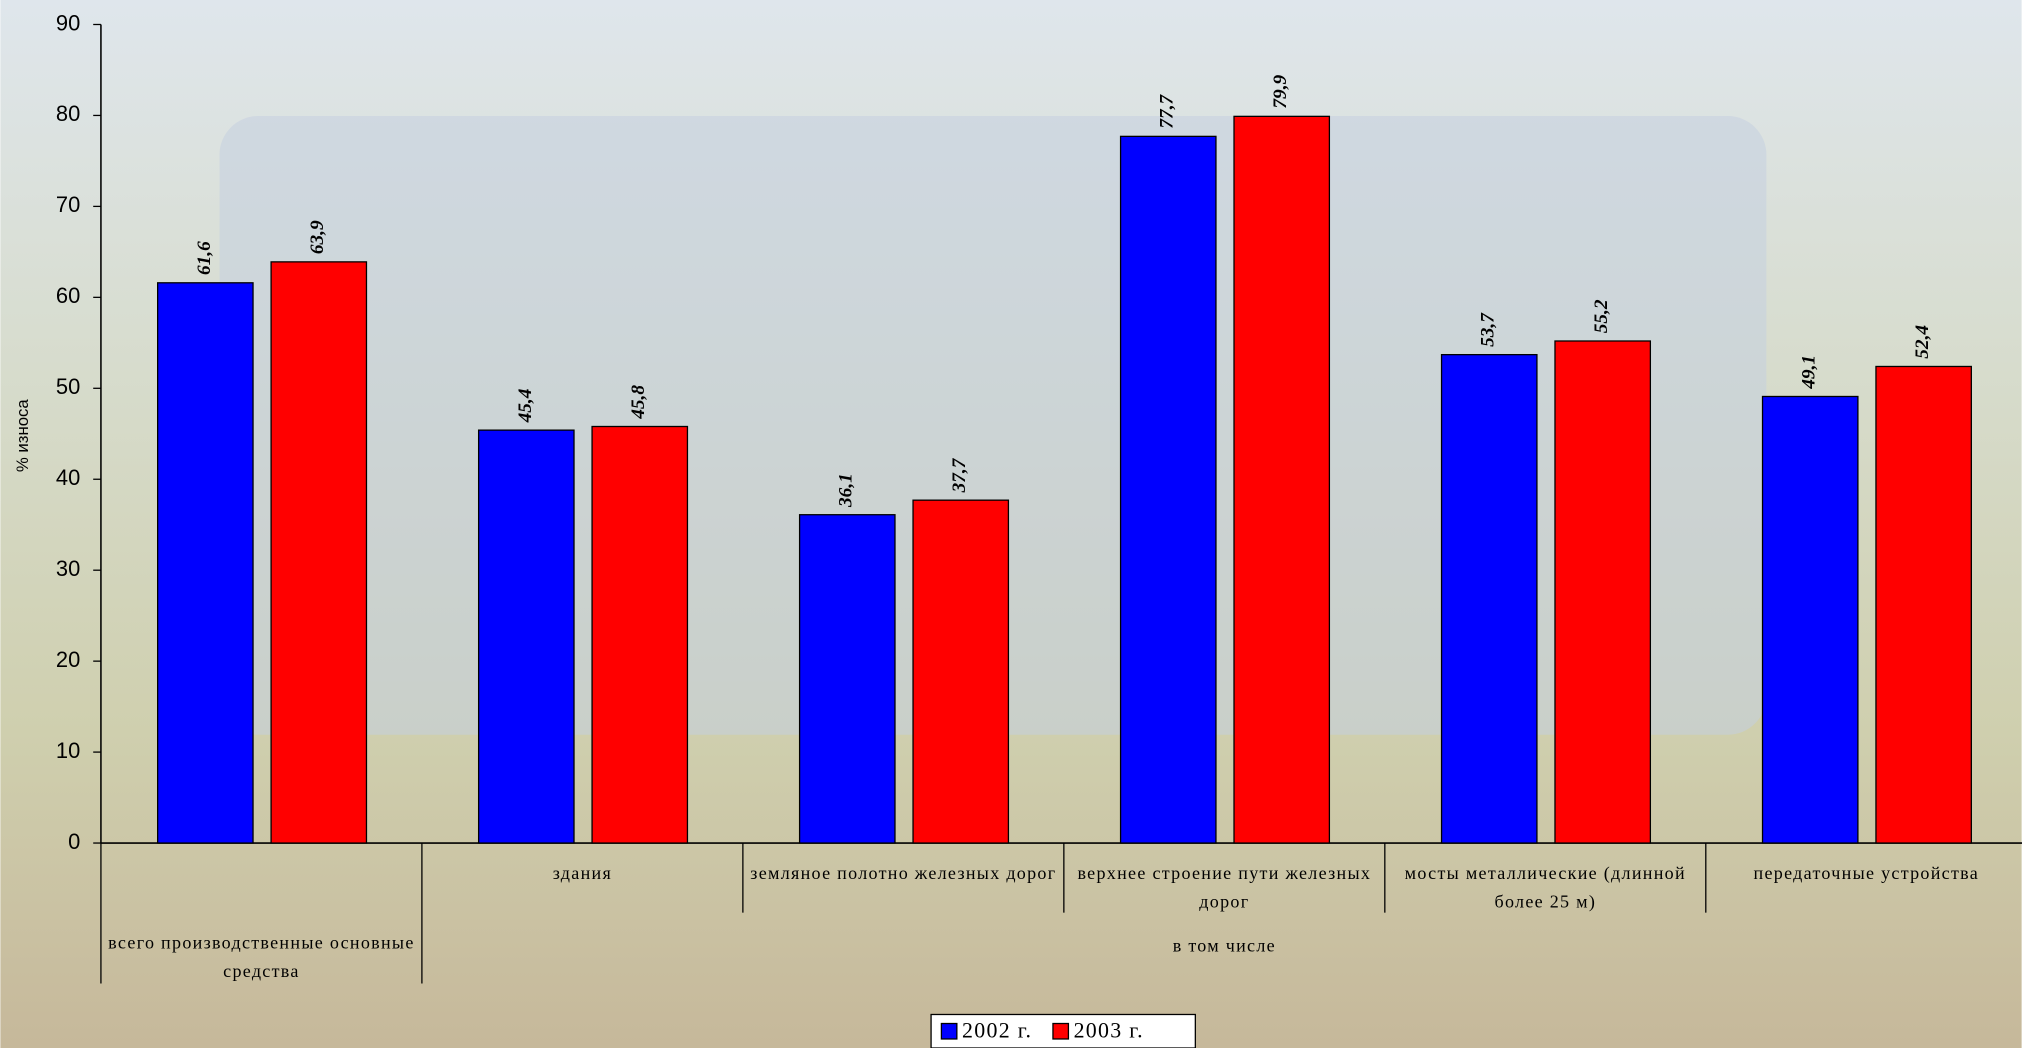 The height and width of the screenshot is (1048, 2022). Describe the element at coordinates (638, 402) in the screenshot. I see `value-label: 45,8` at that location.